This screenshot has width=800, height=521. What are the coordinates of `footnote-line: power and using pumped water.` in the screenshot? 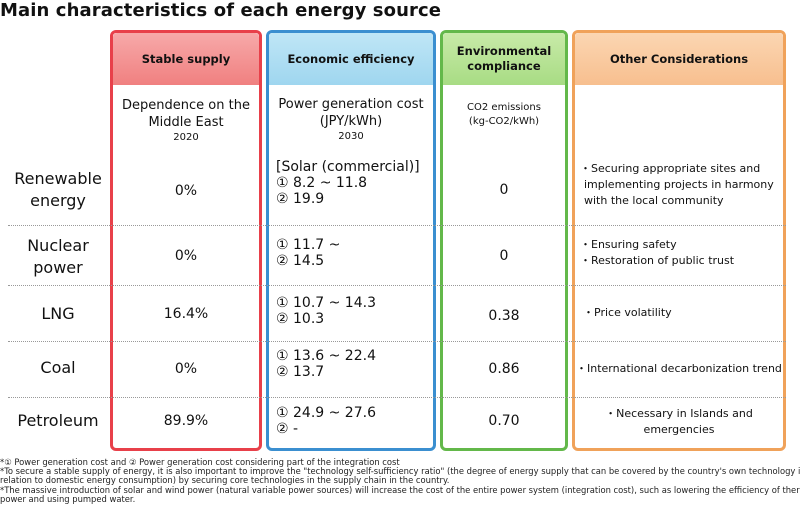 It's located at (68, 499).